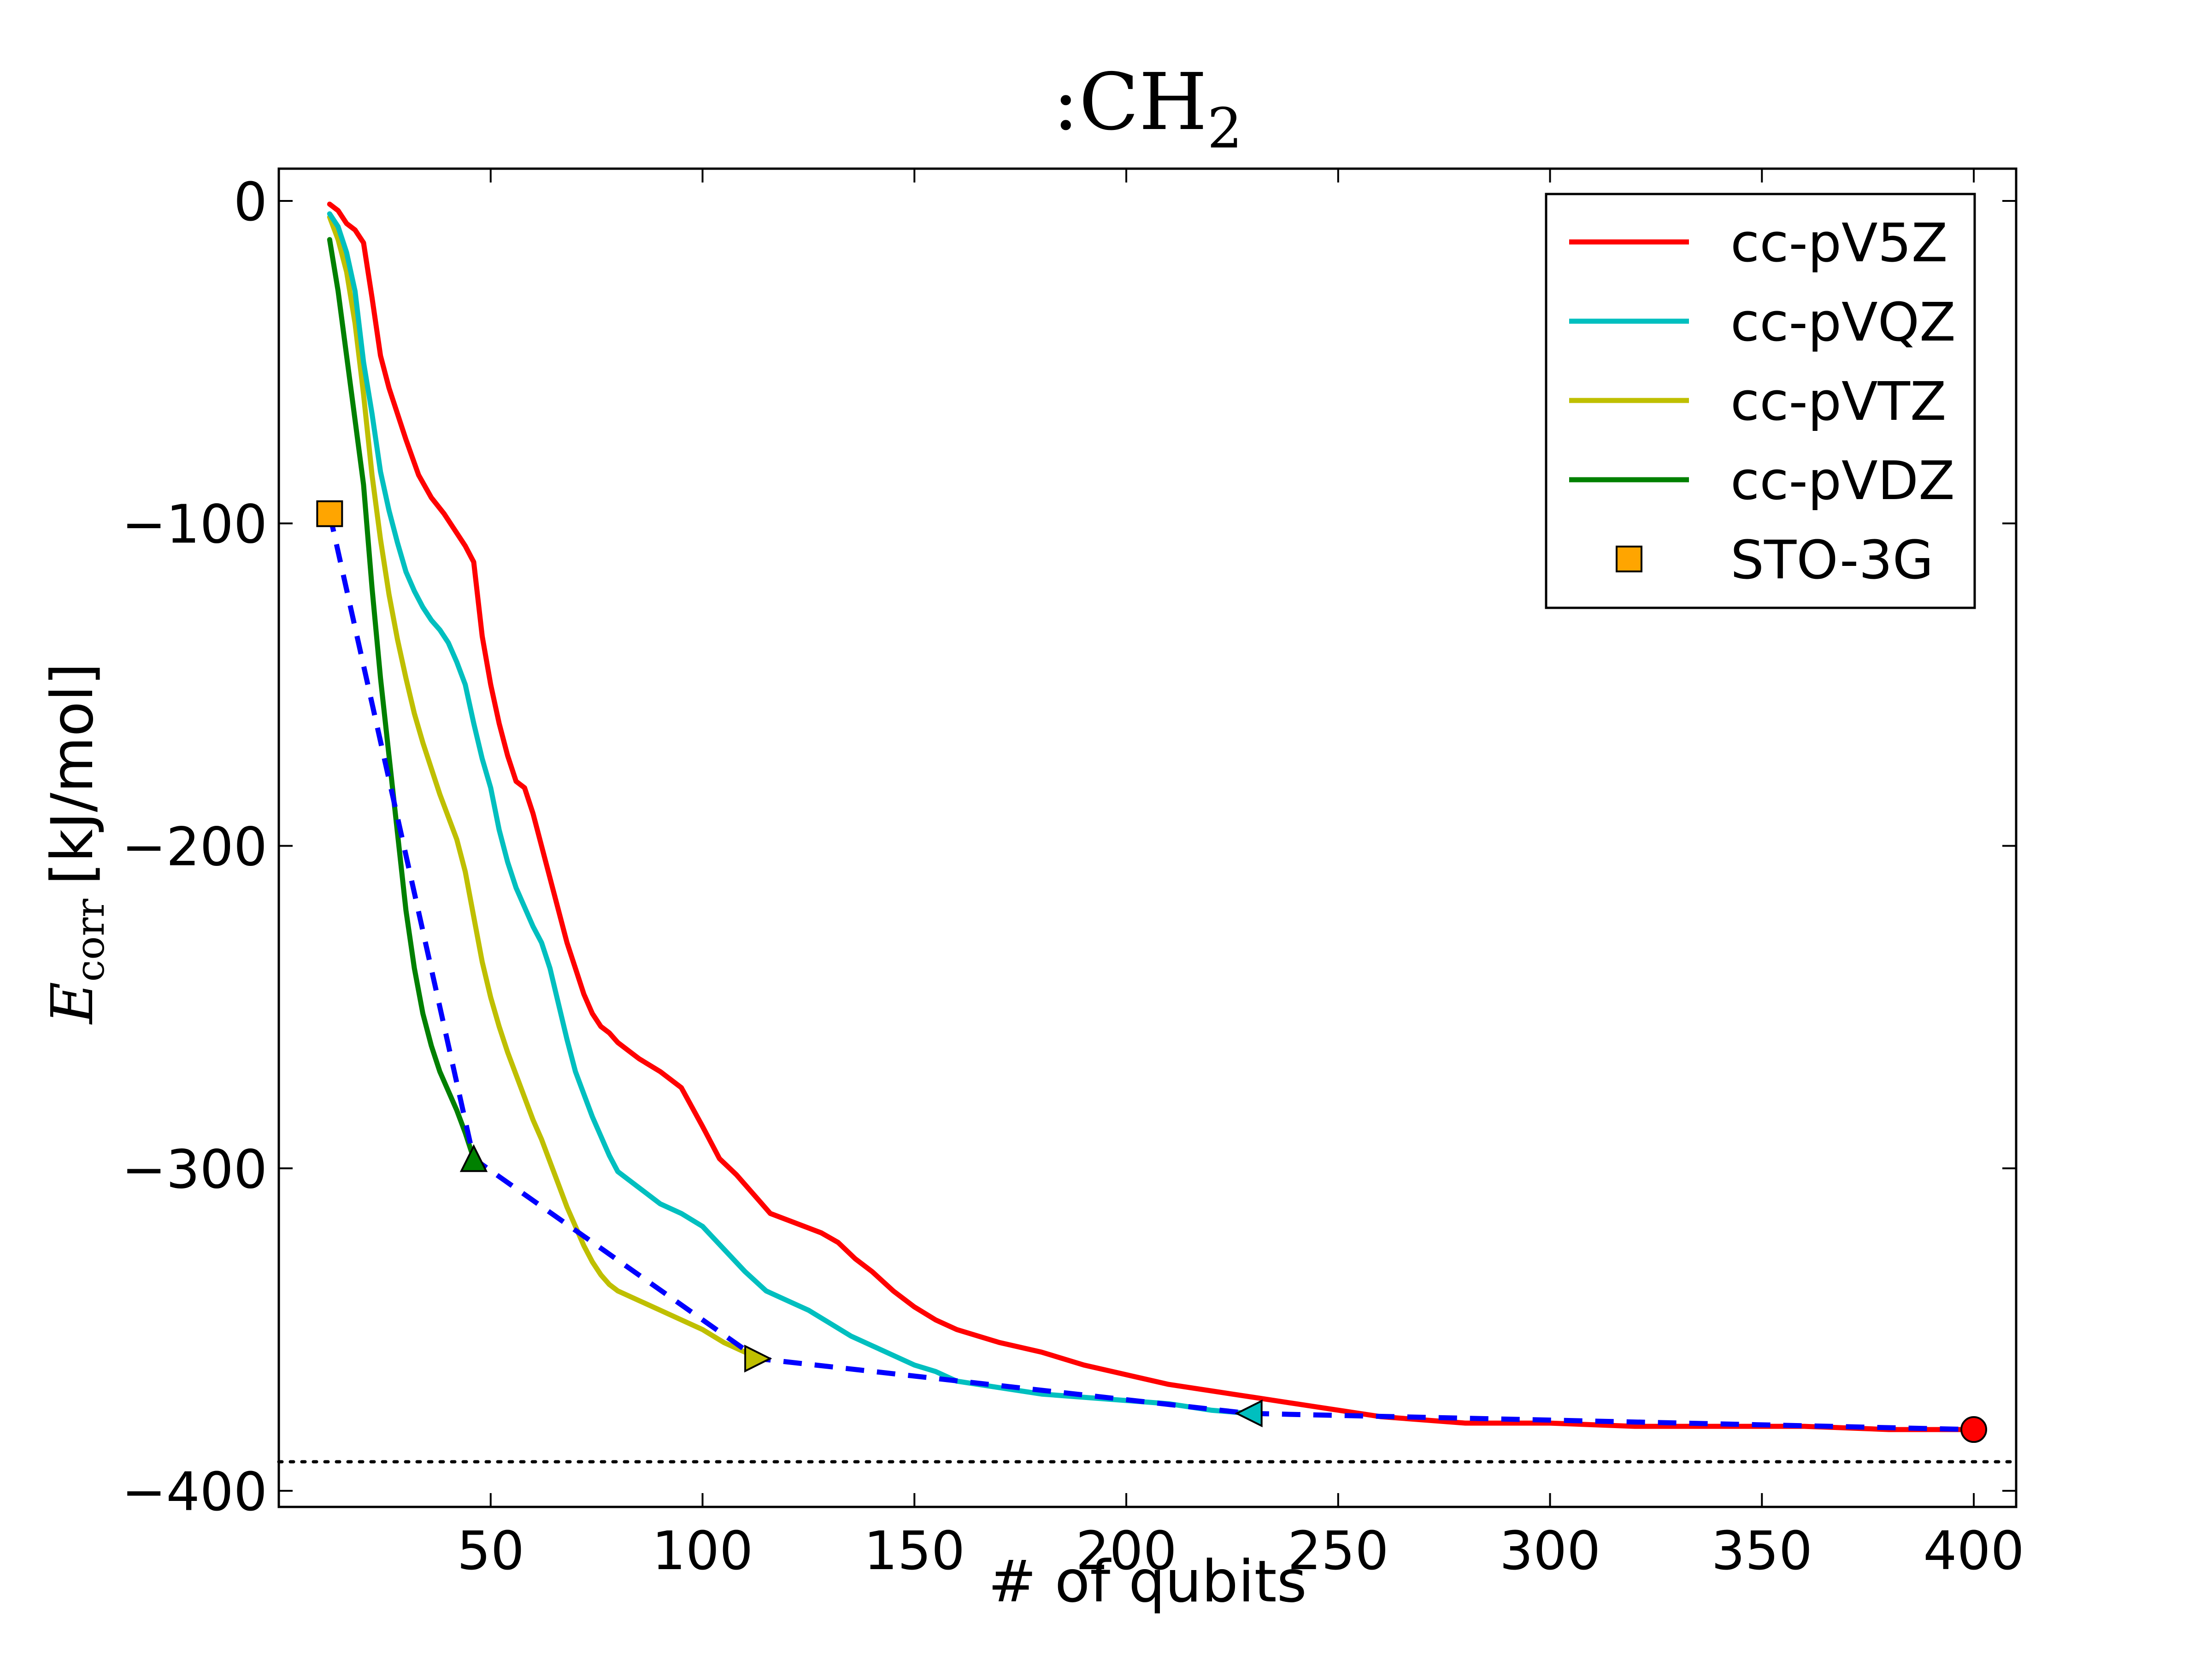 The image size is (2212, 1659). Describe the element at coordinates (1550, 1551) in the screenshot. I see `x-tick-label: 300` at that location.